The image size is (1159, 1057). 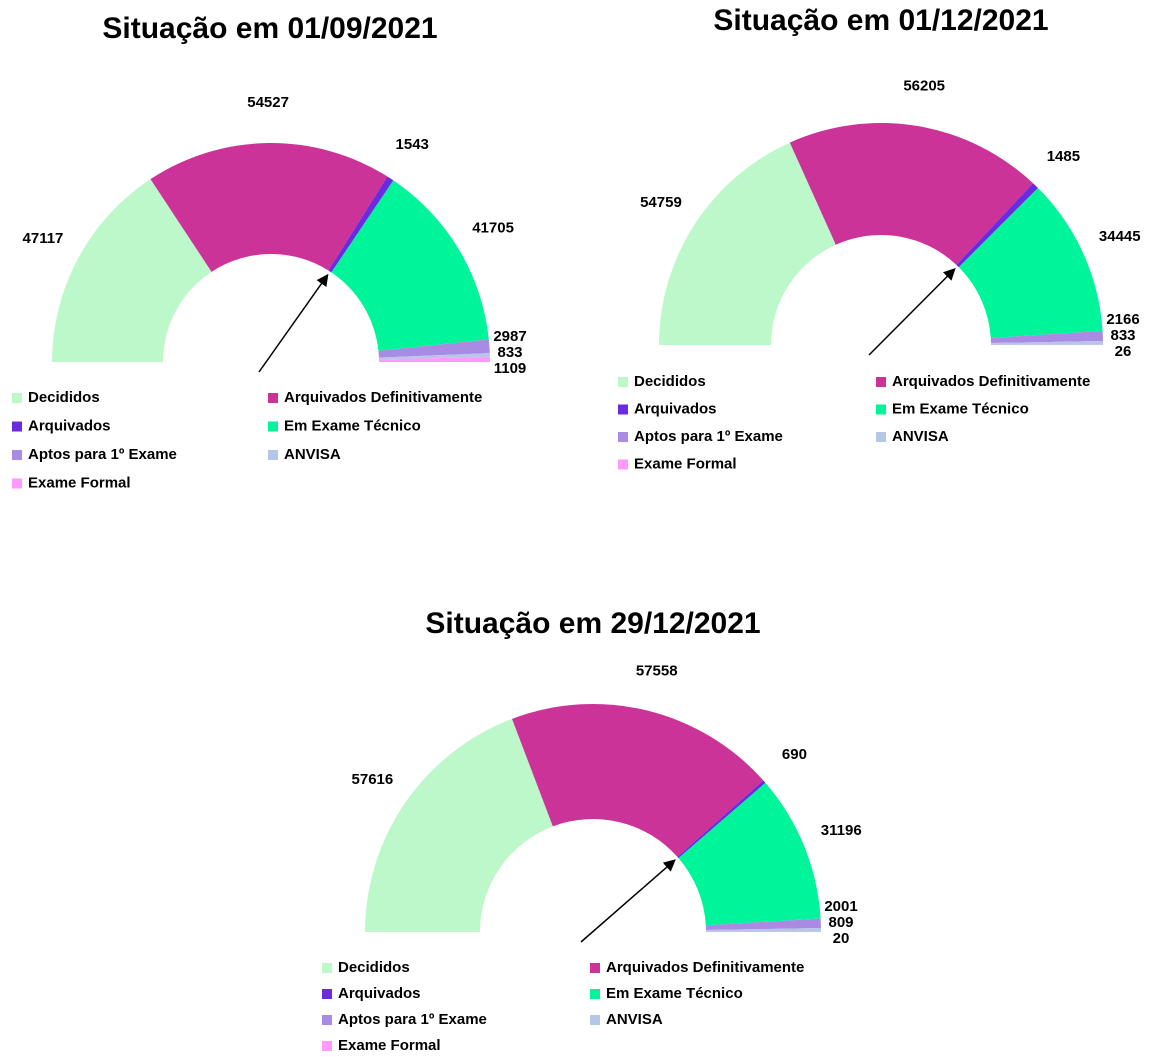 I want to click on data-label: 1543, so click(x=412, y=144).